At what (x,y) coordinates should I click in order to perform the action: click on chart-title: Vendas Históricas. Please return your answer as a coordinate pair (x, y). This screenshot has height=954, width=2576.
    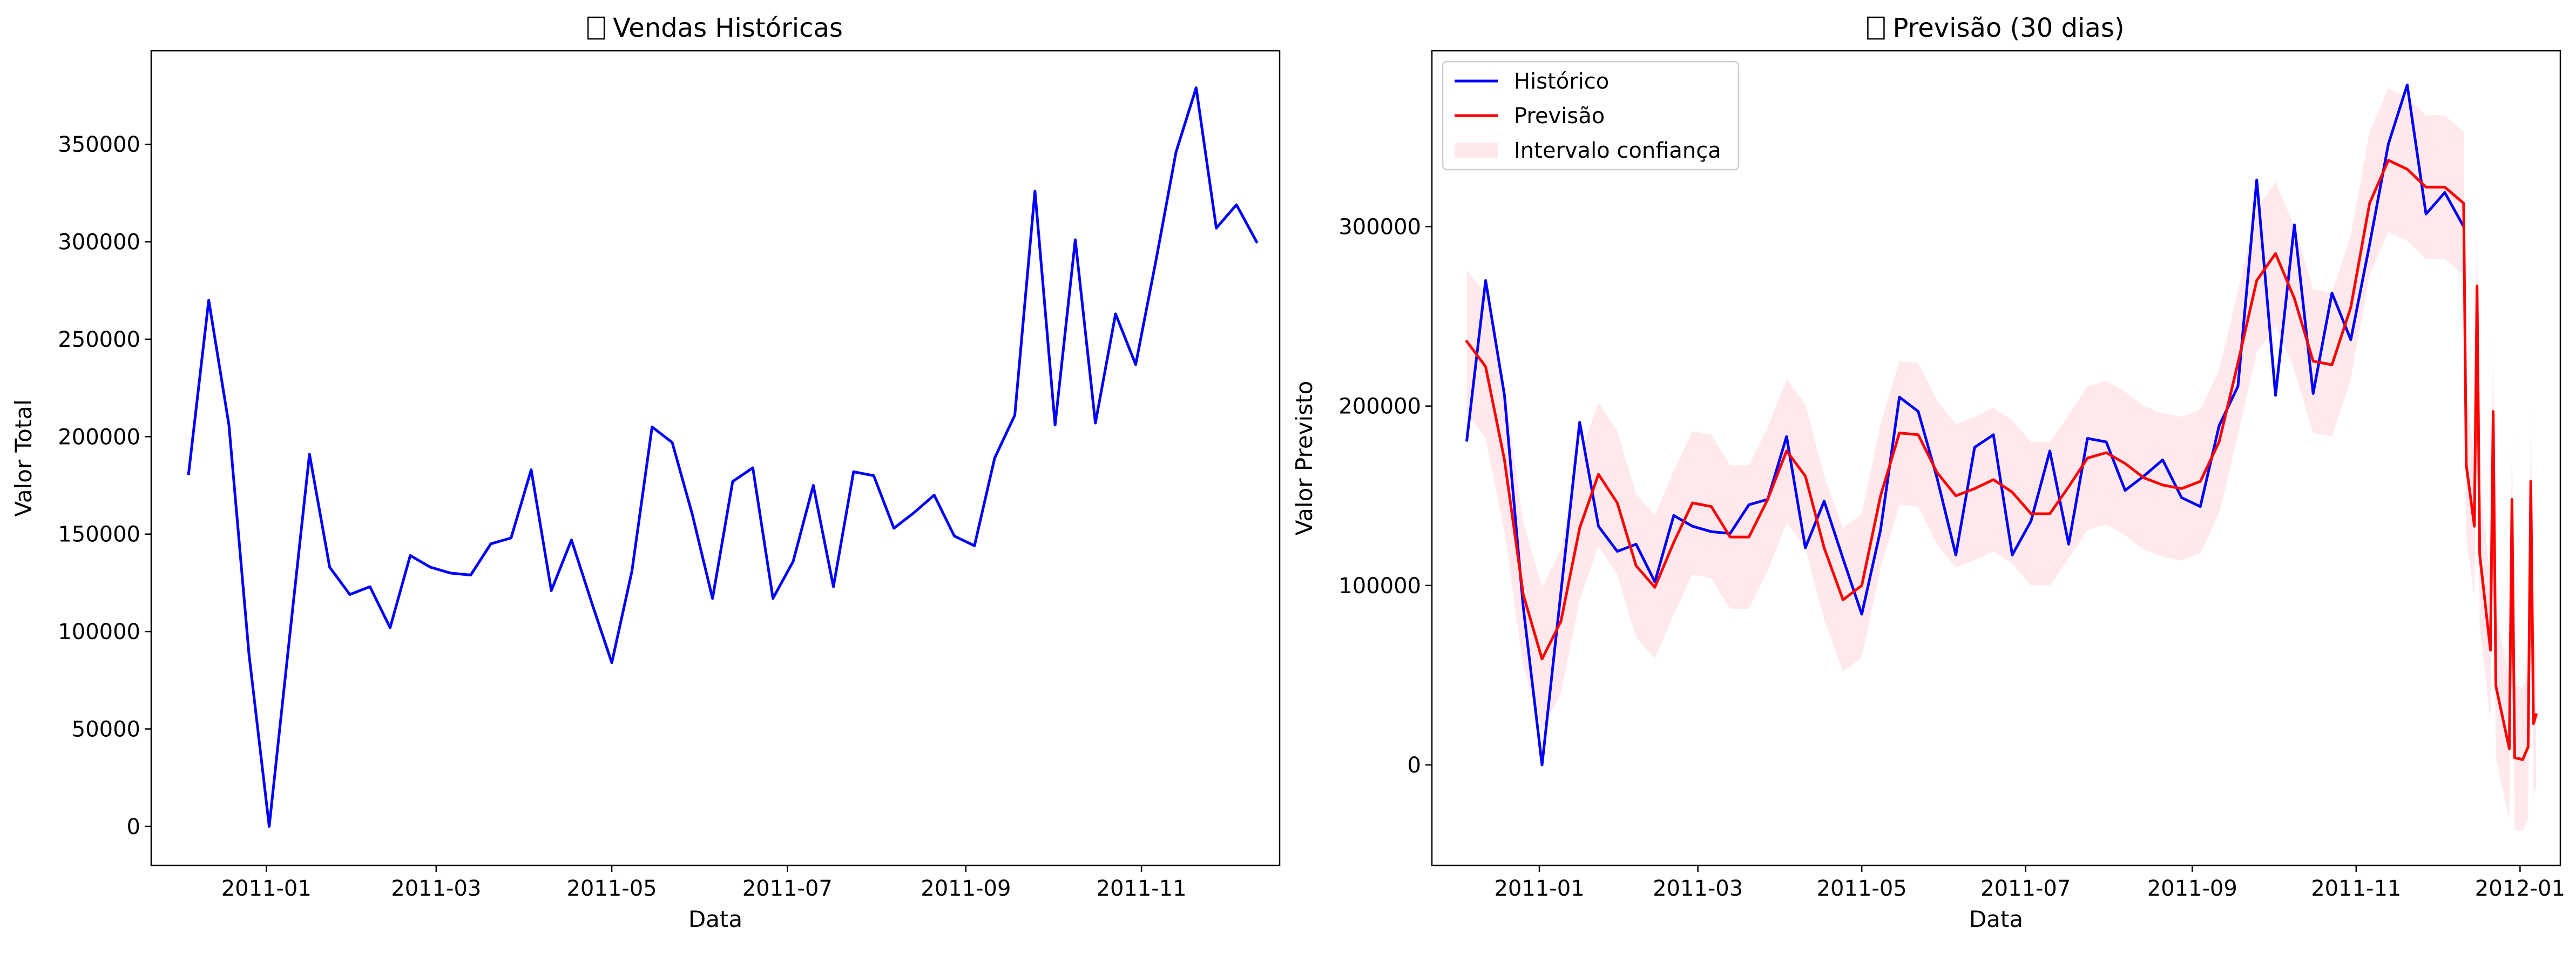
    Looking at the image, I should click on (728, 28).